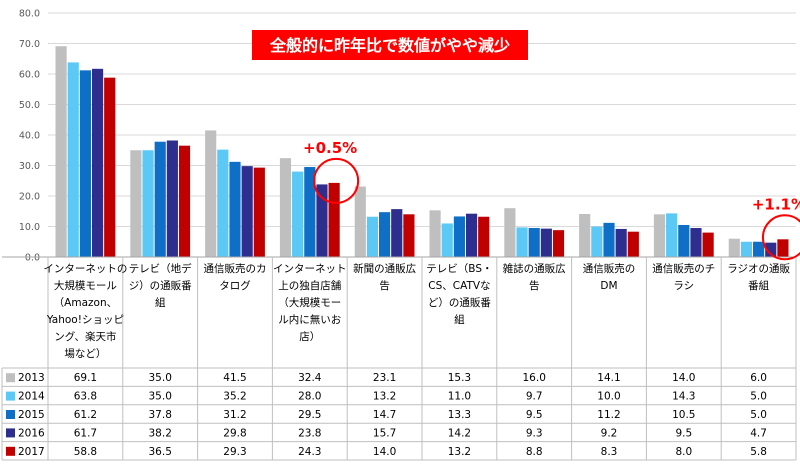  I want to click on data-label: 8.3, so click(609, 452).